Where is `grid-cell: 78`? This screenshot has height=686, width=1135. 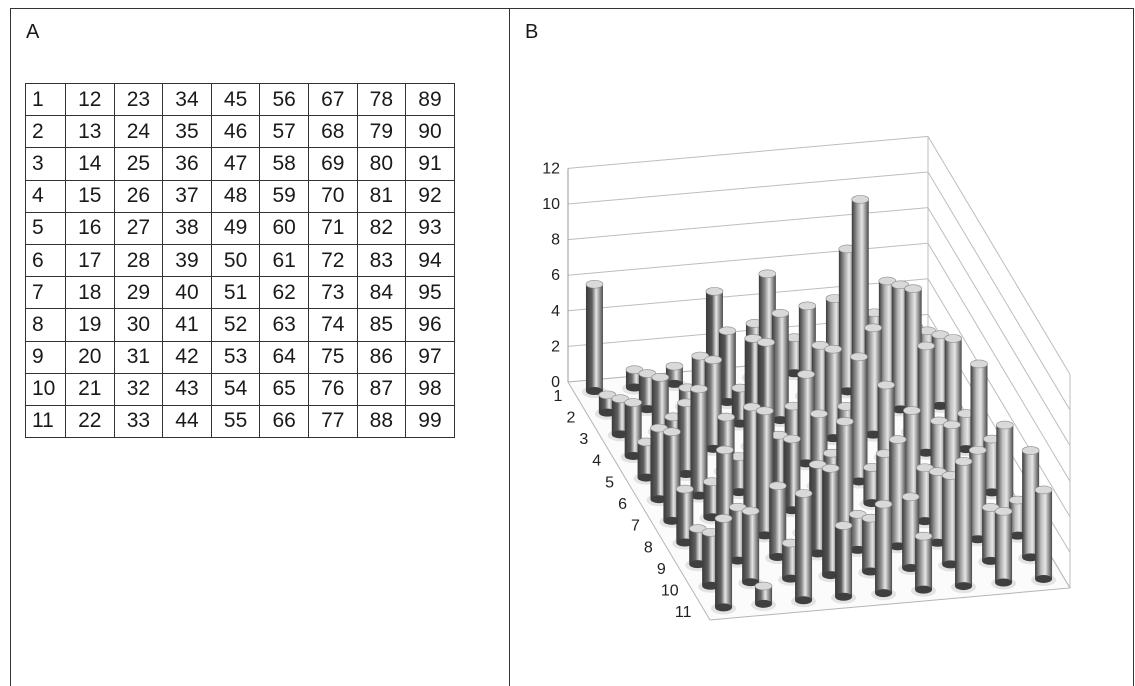
grid-cell: 78 is located at coordinates (381, 99).